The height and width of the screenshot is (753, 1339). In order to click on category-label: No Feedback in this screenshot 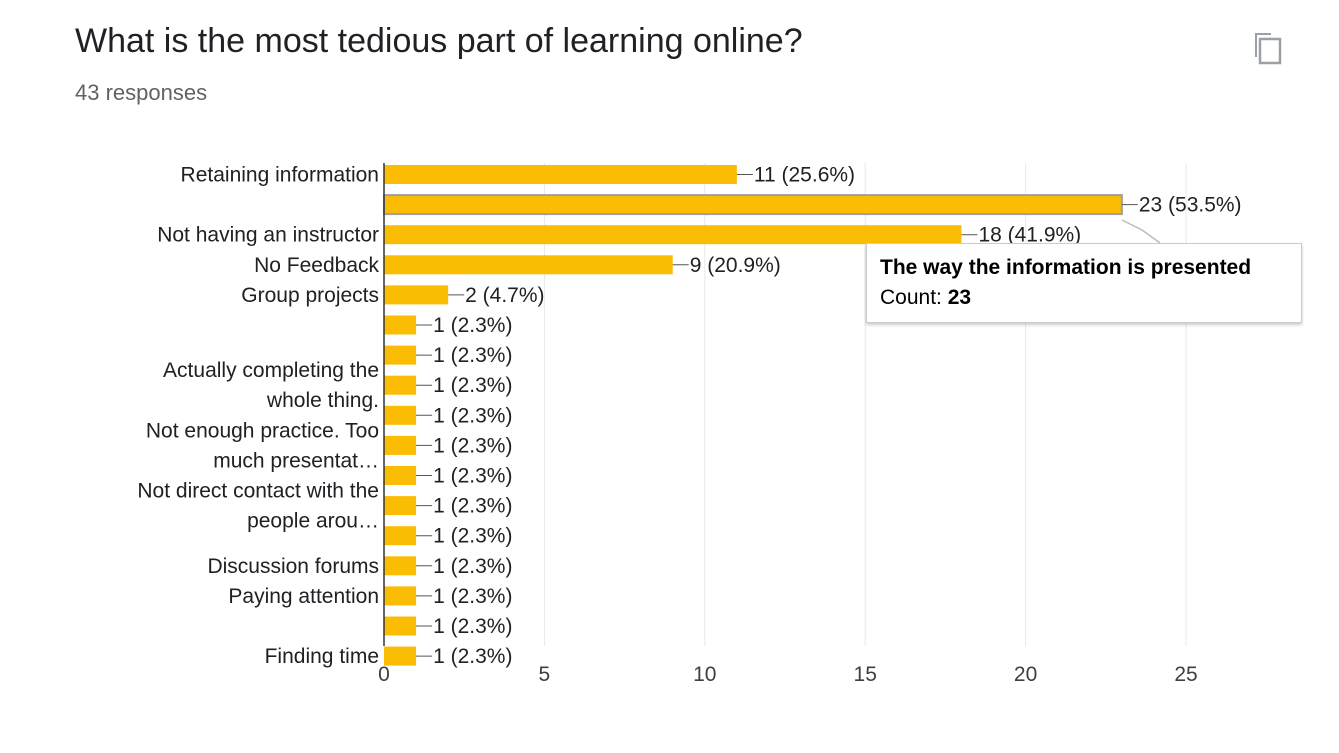, I will do `click(316, 265)`.